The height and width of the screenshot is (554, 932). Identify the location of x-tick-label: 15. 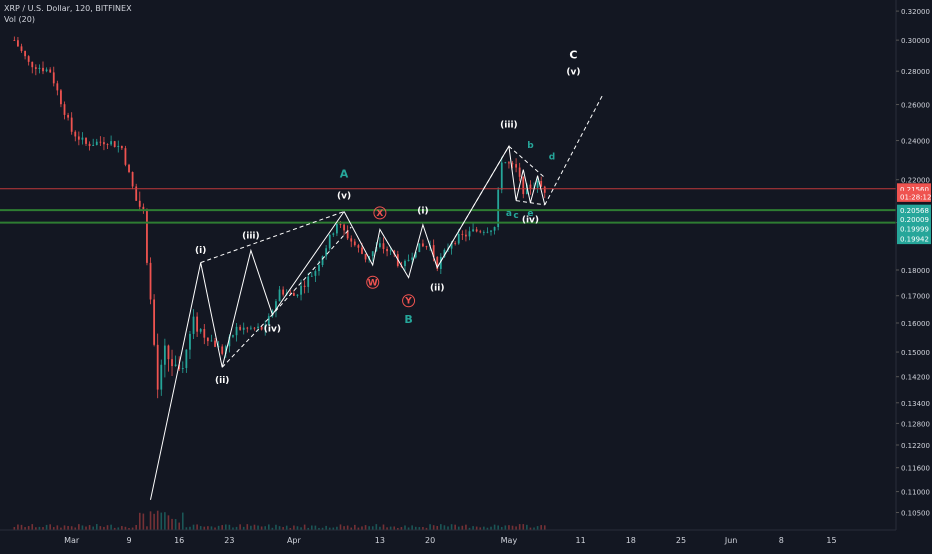
(831, 540).